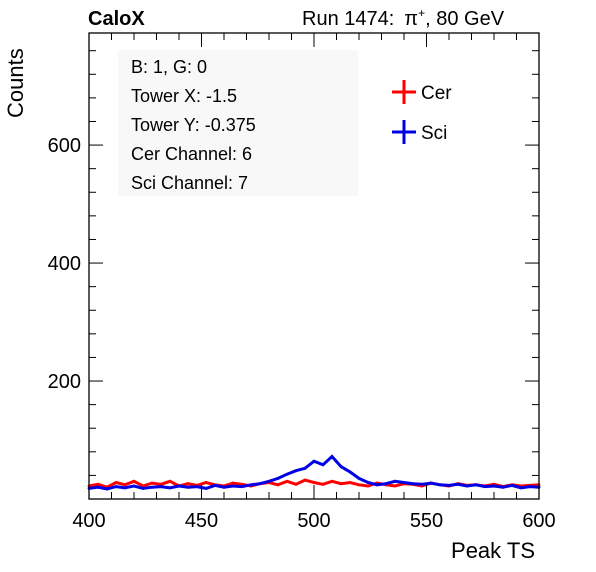 This screenshot has height=572, width=596. What do you see at coordinates (88, 521) in the screenshot?
I see `x-tick-label: 400` at bounding box center [88, 521].